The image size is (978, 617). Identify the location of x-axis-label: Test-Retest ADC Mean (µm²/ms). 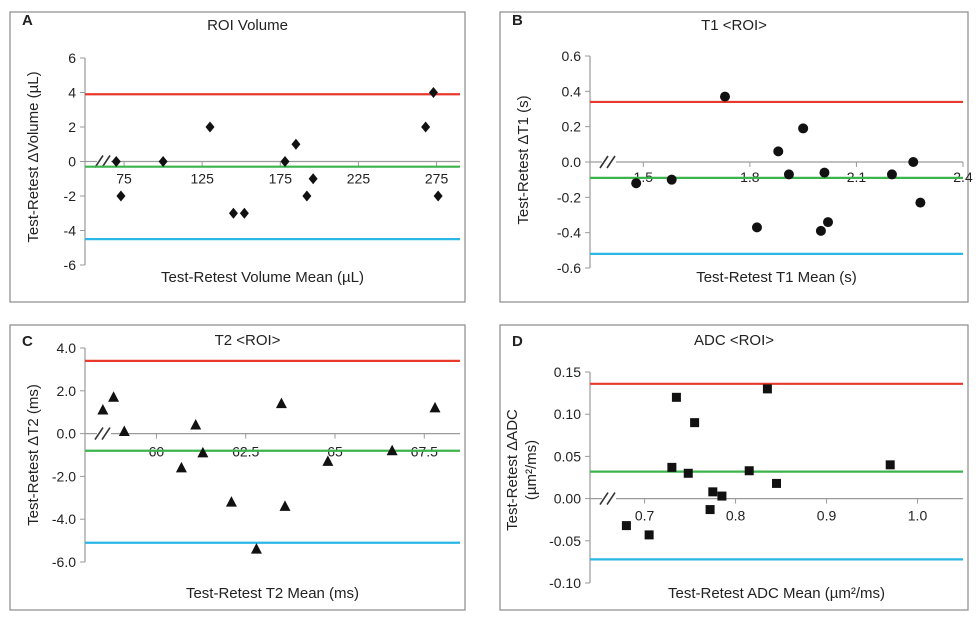
(776, 593).